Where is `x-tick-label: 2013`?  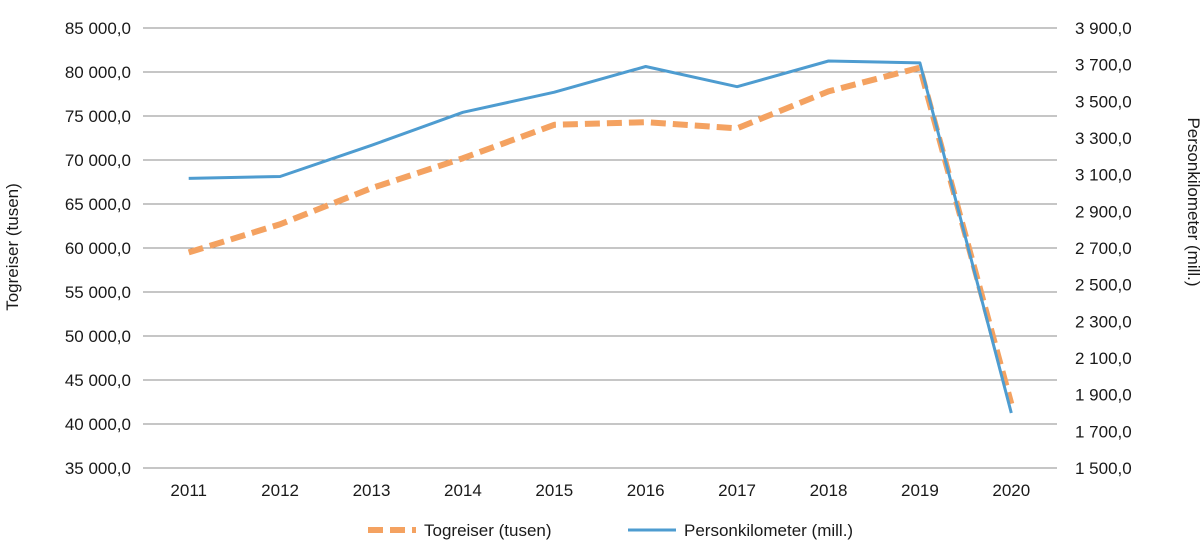 x-tick-label: 2013 is located at coordinates (372, 490).